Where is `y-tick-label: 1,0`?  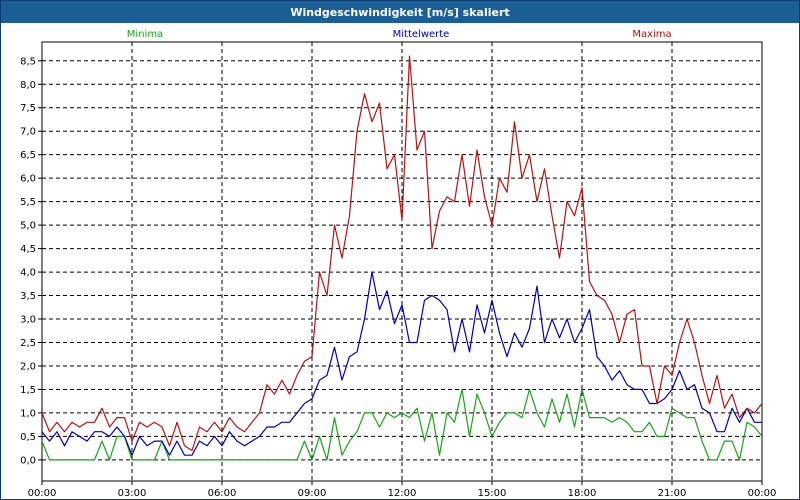
y-tick-label: 1,0 is located at coordinates (28, 413).